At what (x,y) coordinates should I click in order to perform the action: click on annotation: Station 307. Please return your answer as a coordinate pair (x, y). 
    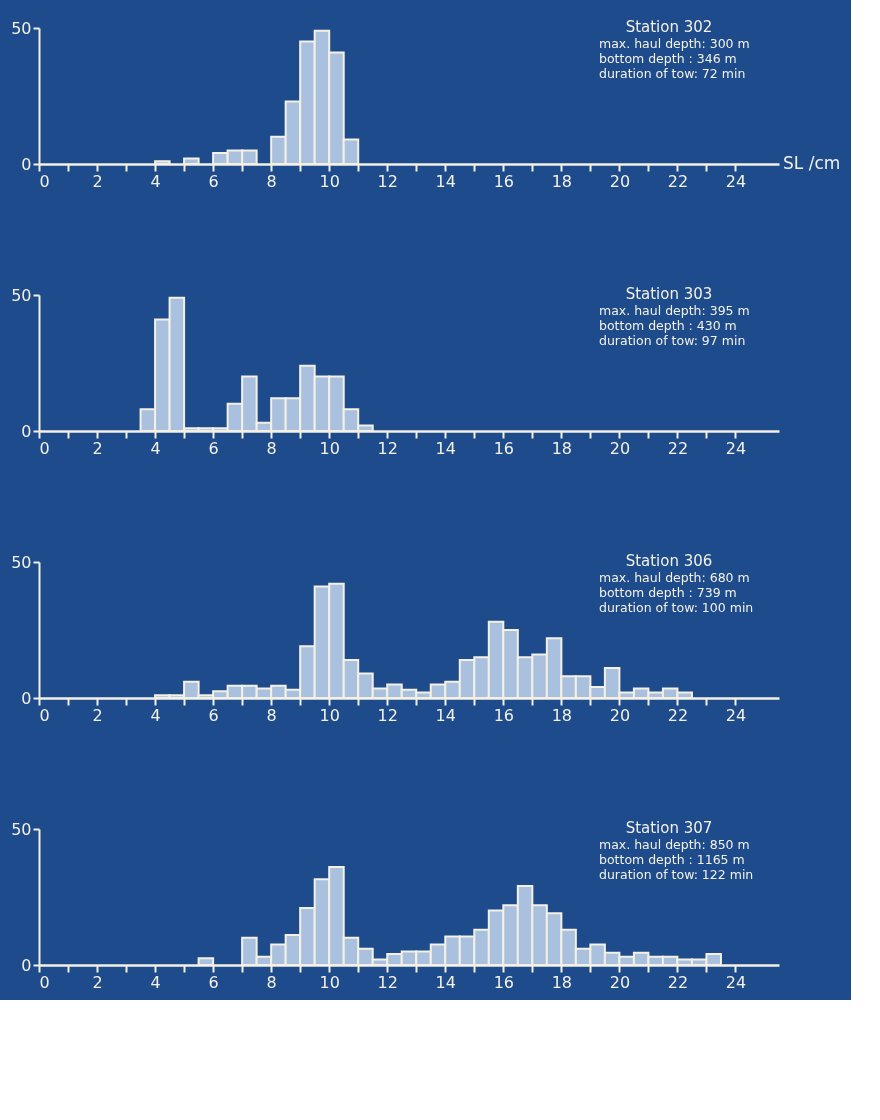
    Looking at the image, I should click on (669, 828).